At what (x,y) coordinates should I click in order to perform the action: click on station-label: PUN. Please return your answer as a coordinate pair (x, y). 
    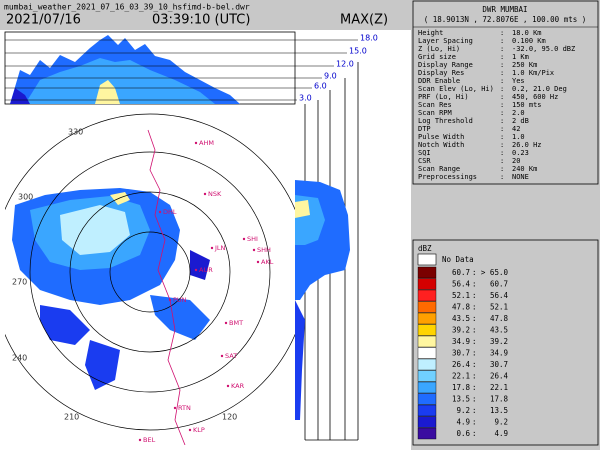
    Looking at the image, I should click on (180, 300).